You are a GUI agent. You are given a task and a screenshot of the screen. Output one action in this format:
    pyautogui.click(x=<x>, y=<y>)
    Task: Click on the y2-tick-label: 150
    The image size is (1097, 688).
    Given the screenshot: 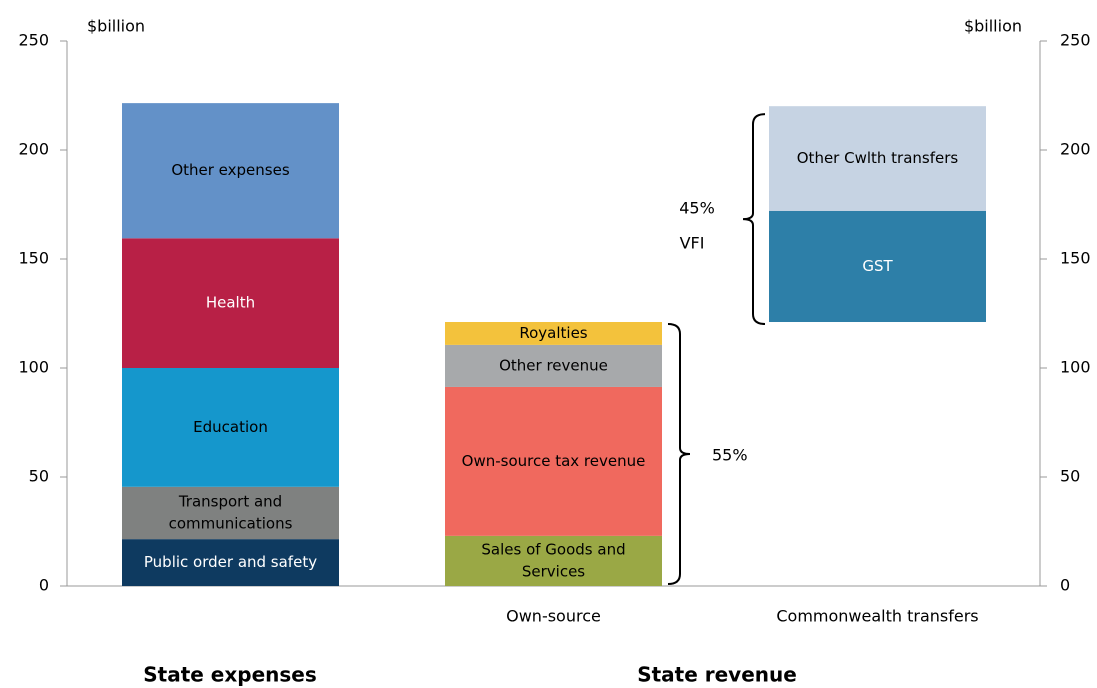 What is the action you would take?
    pyautogui.click(x=1075, y=258)
    